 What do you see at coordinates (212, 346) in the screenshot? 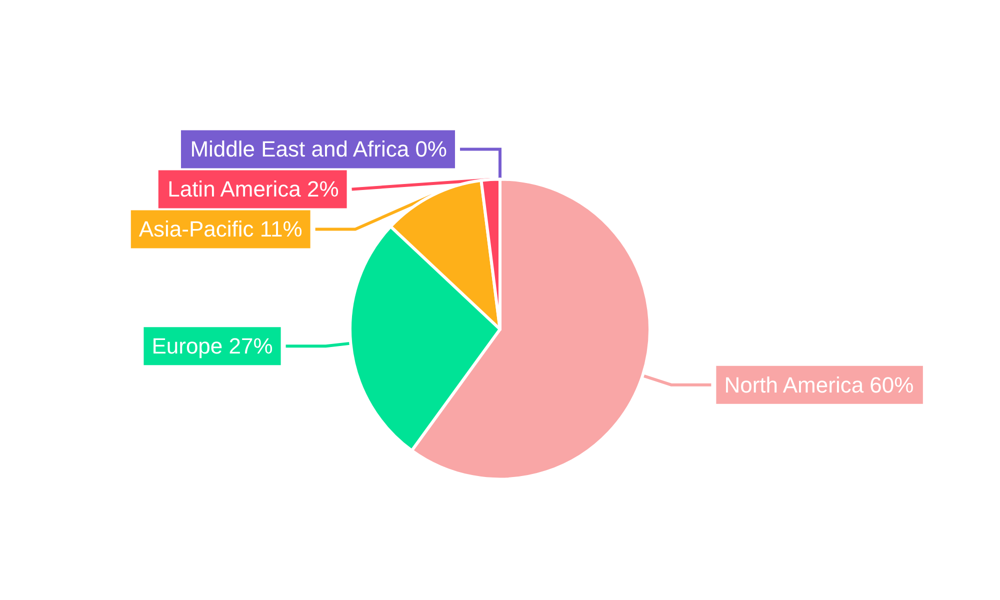
I see `slice-label: Europe 27%` at bounding box center [212, 346].